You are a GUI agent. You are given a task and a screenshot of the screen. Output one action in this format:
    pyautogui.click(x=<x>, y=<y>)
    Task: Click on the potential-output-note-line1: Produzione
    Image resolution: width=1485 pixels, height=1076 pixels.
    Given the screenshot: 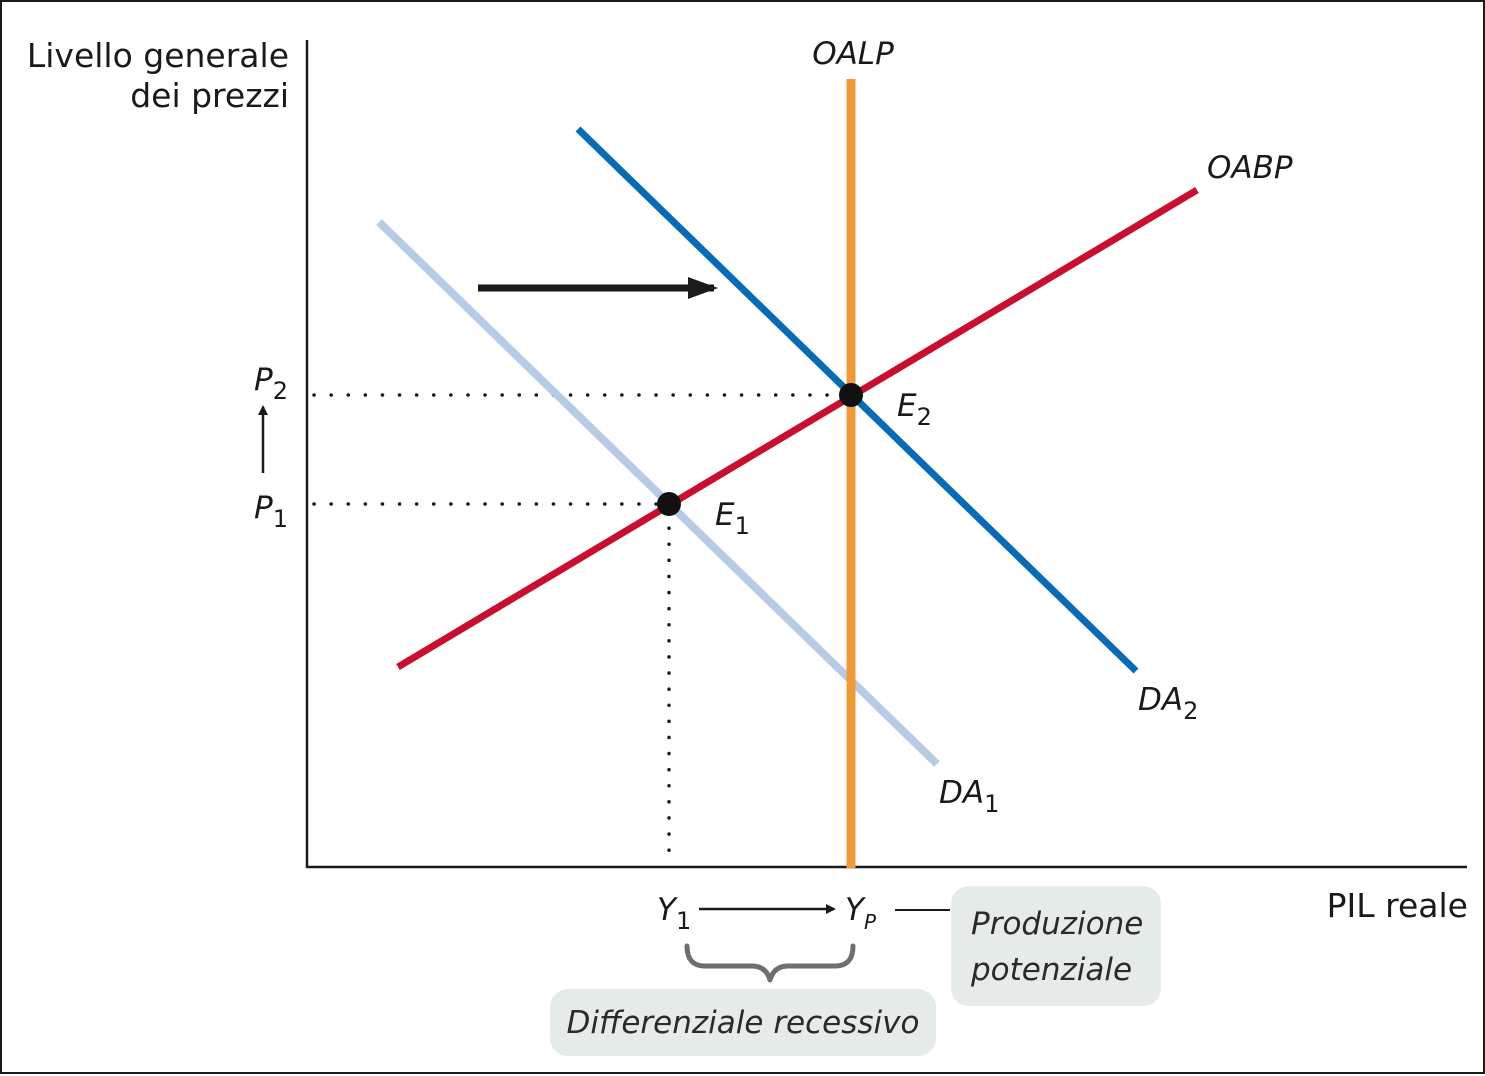 What is the action you would take?
    pyautogui.click(x=1057, y=924)
    